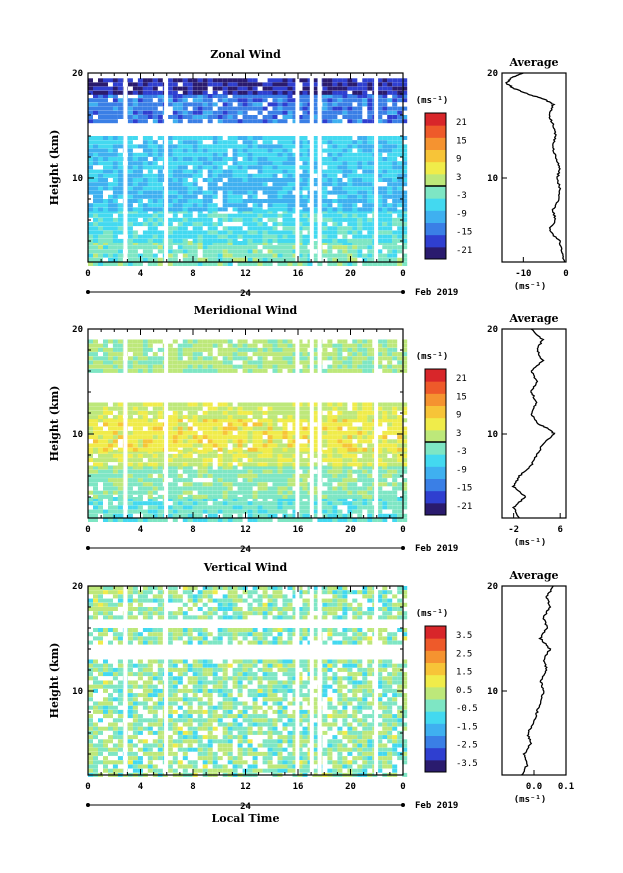 This screenshot has width=623, height=873. Describe the element at coordinates (319, 167) in the screenshot. I see `data-gap` at that location.